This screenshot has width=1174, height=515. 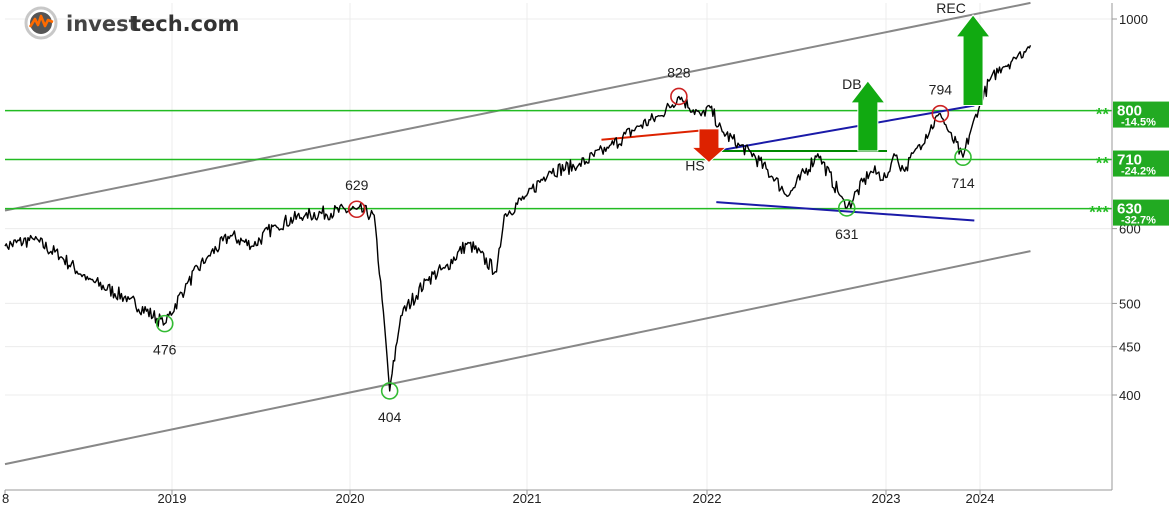 What do you see at coordinates (185, 24) in the screenshot?
I see `logo-text-tech: tech.com` at bounding box center [185, 24].